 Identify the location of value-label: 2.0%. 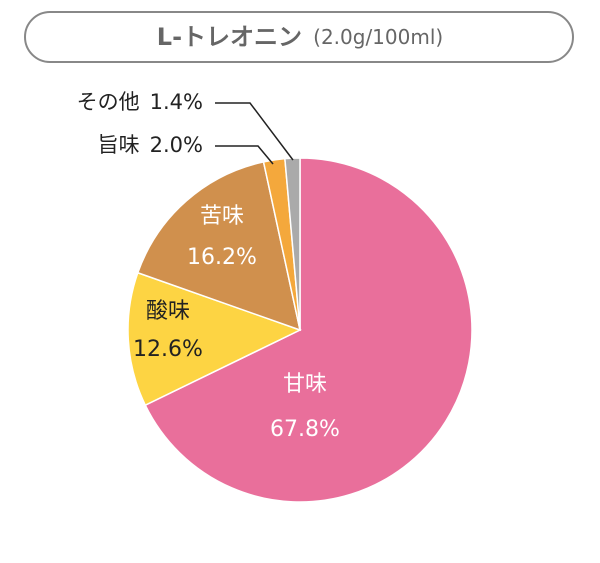
(176, 145).